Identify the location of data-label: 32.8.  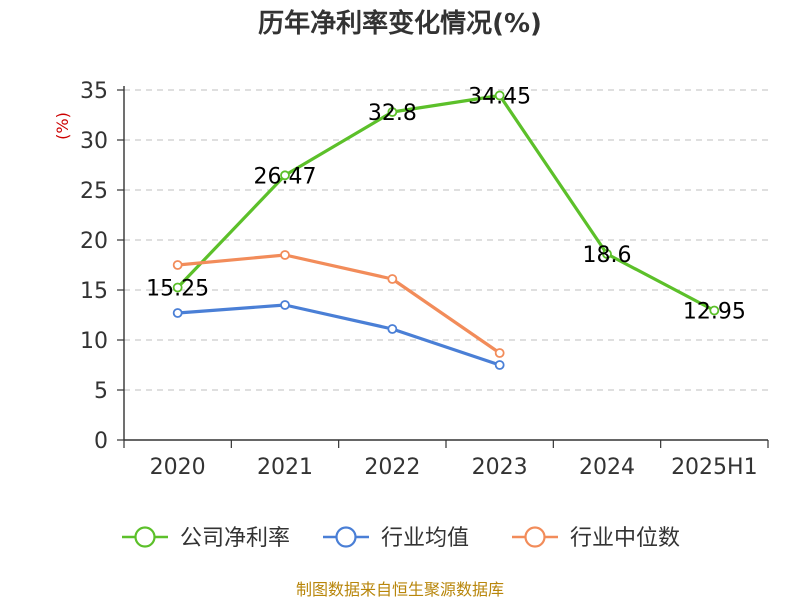
(392, 113).